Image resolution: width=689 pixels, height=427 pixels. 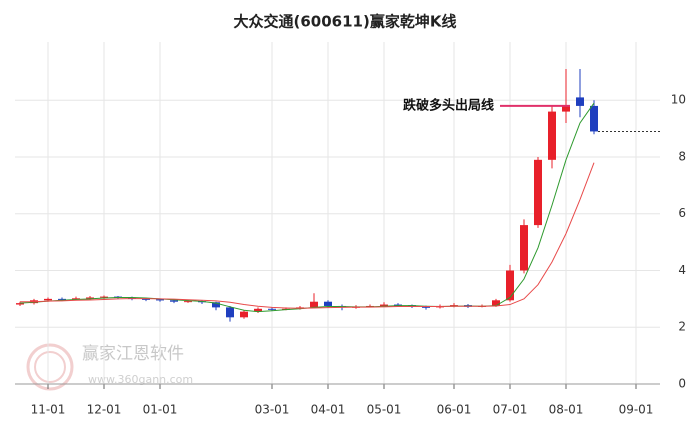 What do you see at coordinates (454, 410) in the screenshot?
I see `x-tick-label: 06-01` at bounding box center [454, 410].